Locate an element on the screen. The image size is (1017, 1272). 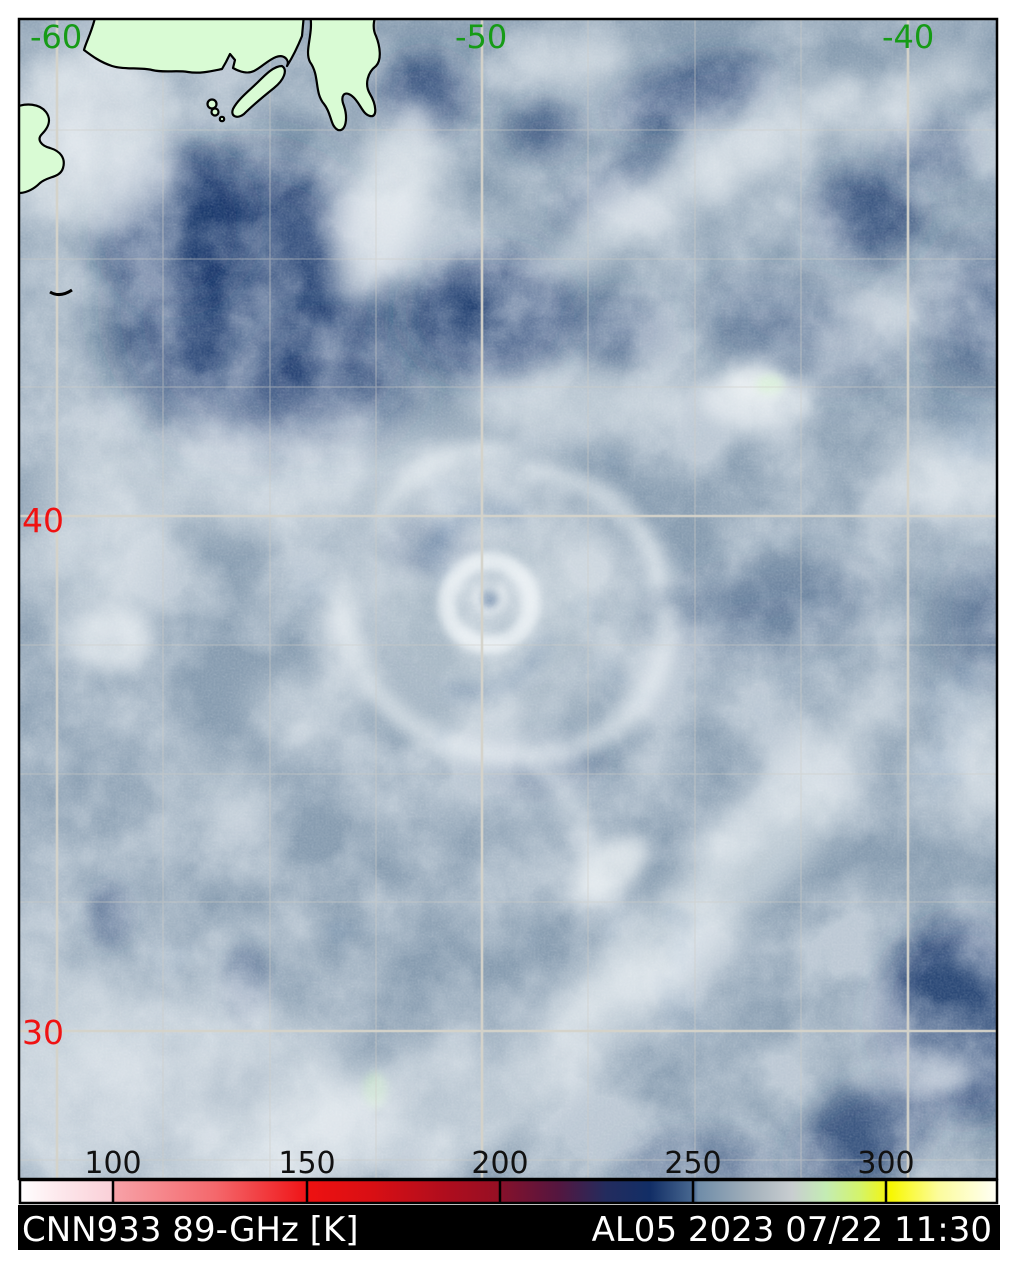
longitude-labels: -60 -50 -40 is located at coordinates (482, 37).